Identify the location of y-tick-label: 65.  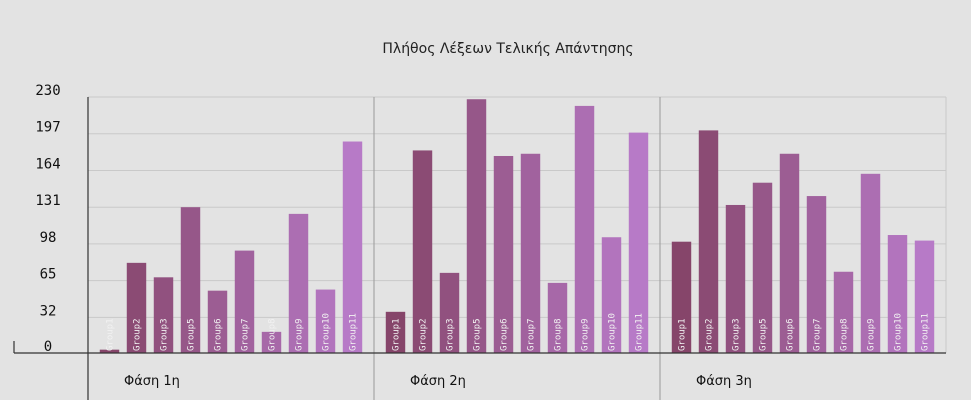
(48, 275).